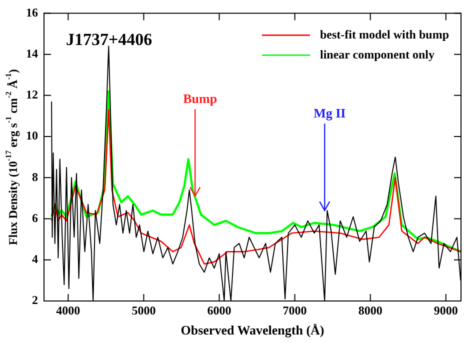  Describe the element at coordinates (35, 177) in the screenshot. I see `y-tick-label: 8` at that location.